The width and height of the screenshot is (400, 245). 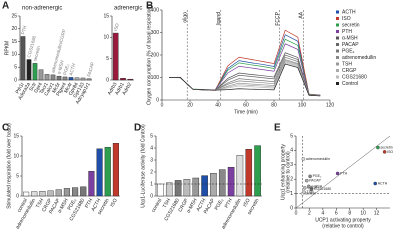 What do you see at coordinates (113, 88) in the screenshot?
I see `x-tick-label: Adrb3` at bounding box center [113, 88].